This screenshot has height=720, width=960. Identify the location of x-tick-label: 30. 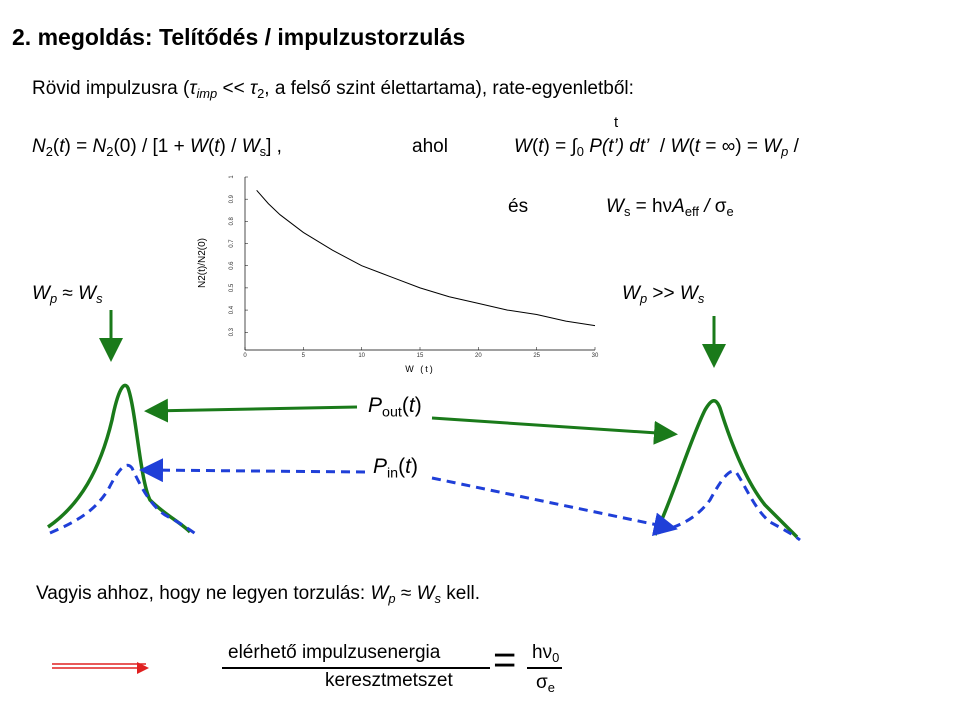
(595, 356).